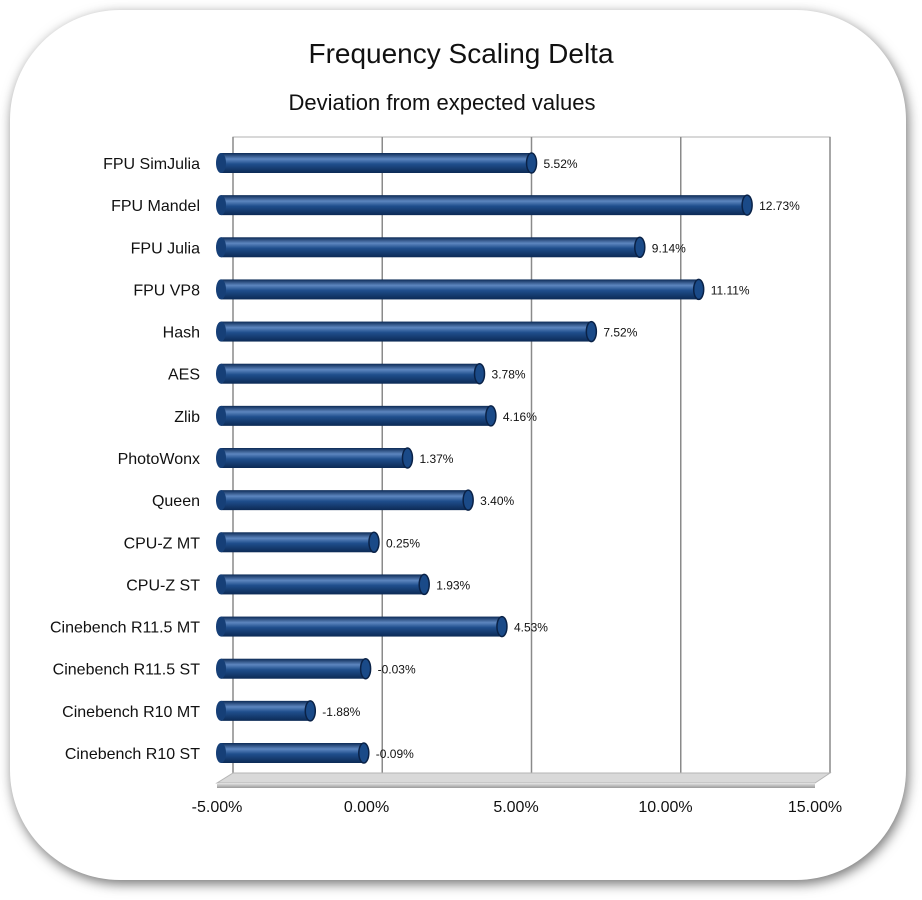  Describe the element at coordinates (163, 585) in the screenshot. I see `category-label: CPU-Z ST` at that location.